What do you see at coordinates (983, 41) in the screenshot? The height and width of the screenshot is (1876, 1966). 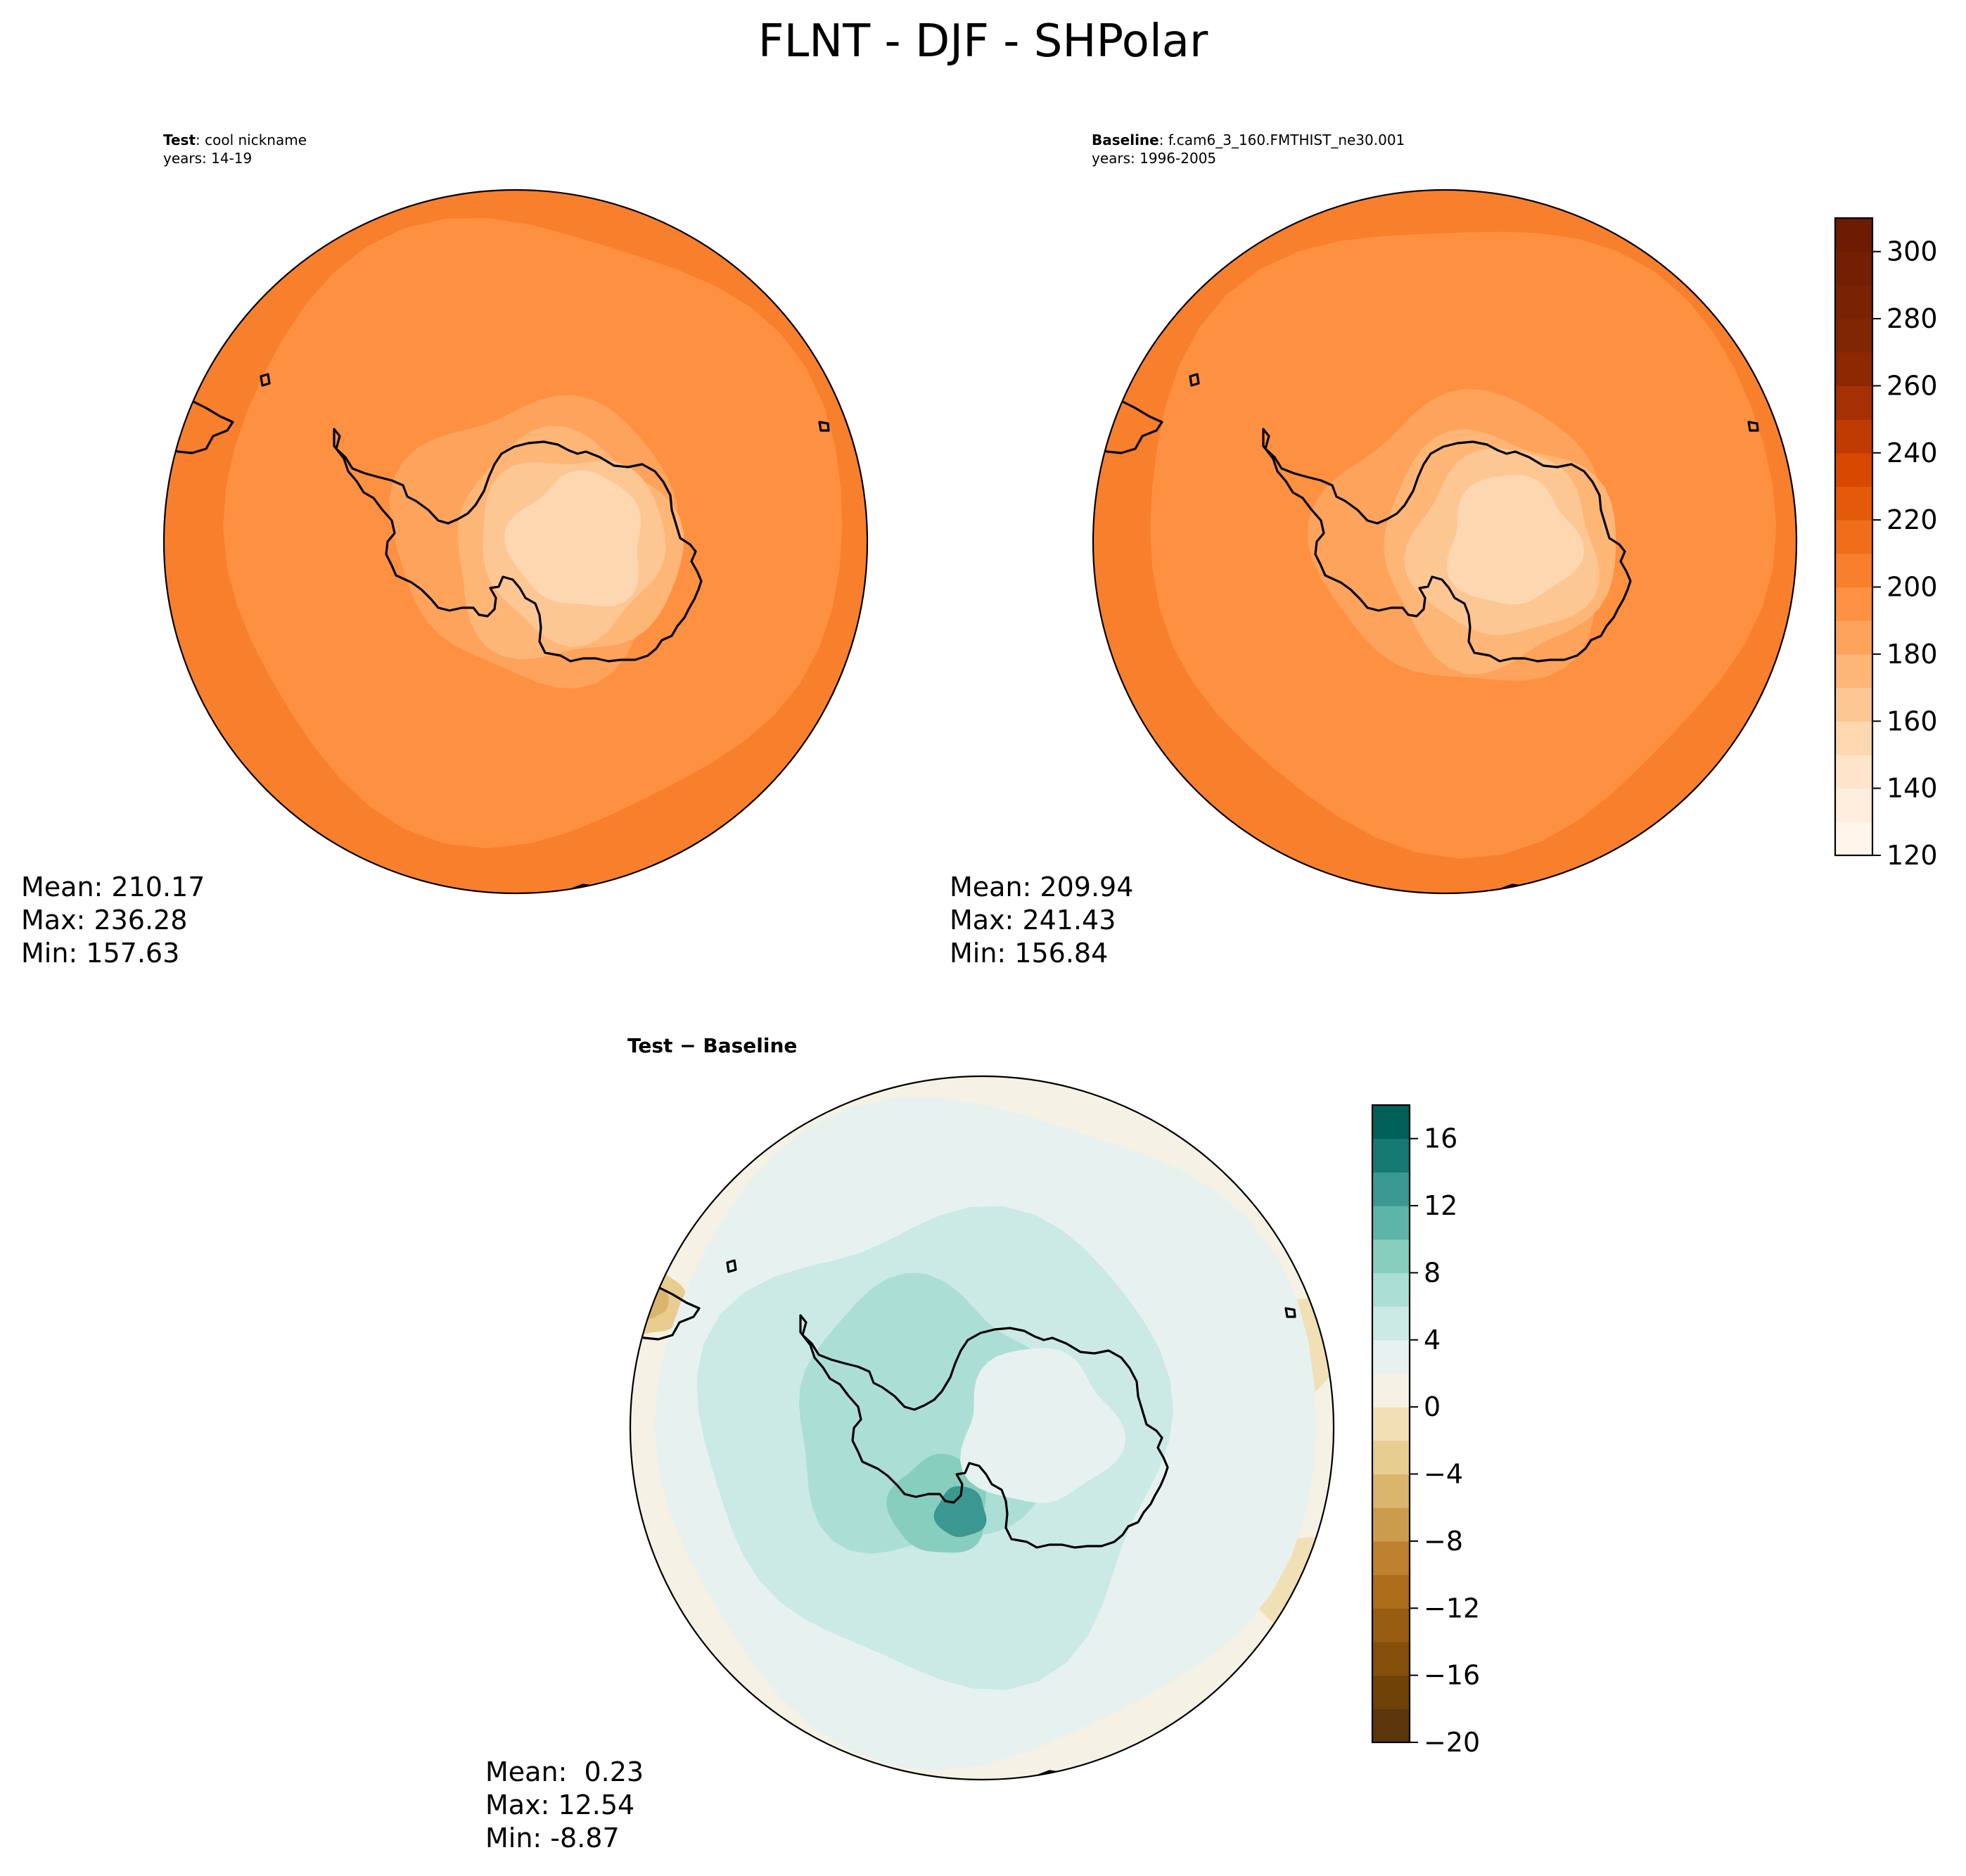 I see `figure-title: FLNT - DJF - SHPolar` at bounding box center [983, 41].